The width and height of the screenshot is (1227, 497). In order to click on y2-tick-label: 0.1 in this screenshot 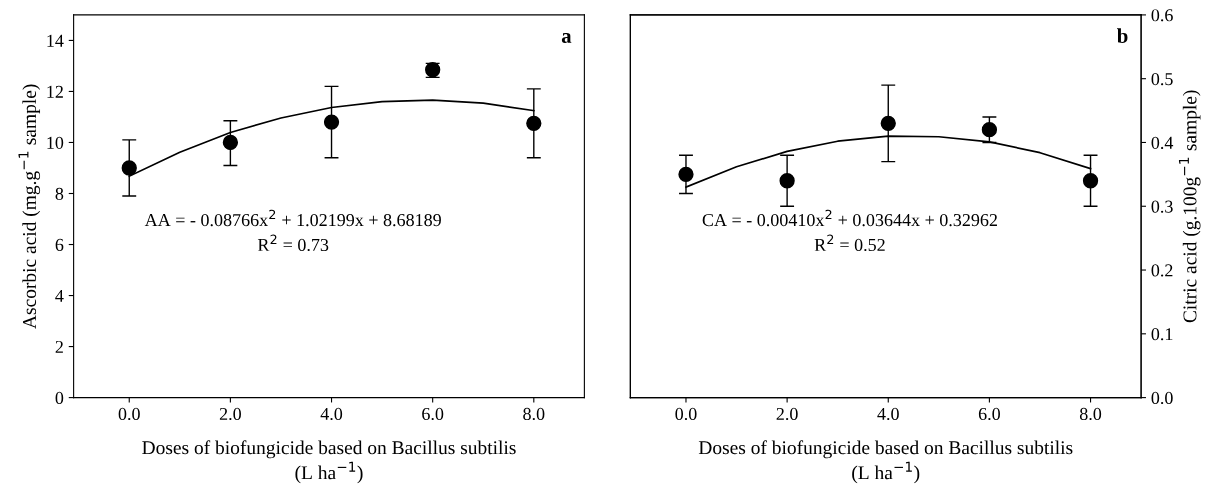, I will do `click(1162, 334)`.